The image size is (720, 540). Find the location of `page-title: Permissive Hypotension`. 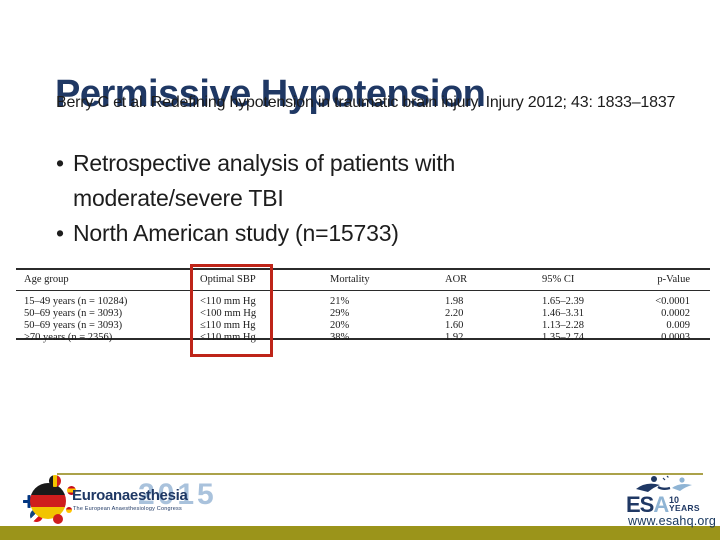

page-title: Permissive Hypotension is located at coordinates (270, 94).